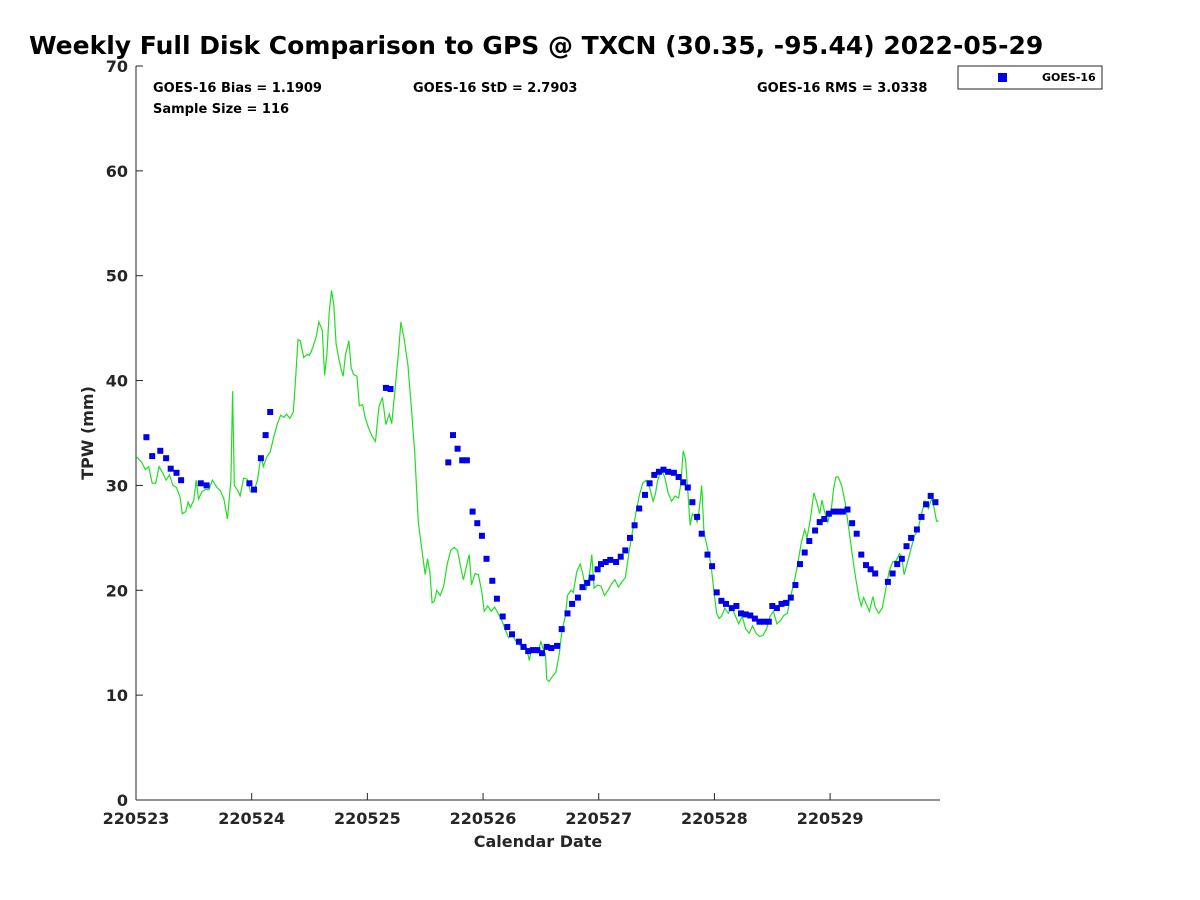  What do you see at coordinates (714, 818) in the screenshot?
I see `x-tick-label: 220528` at bounding box center [714, 818].